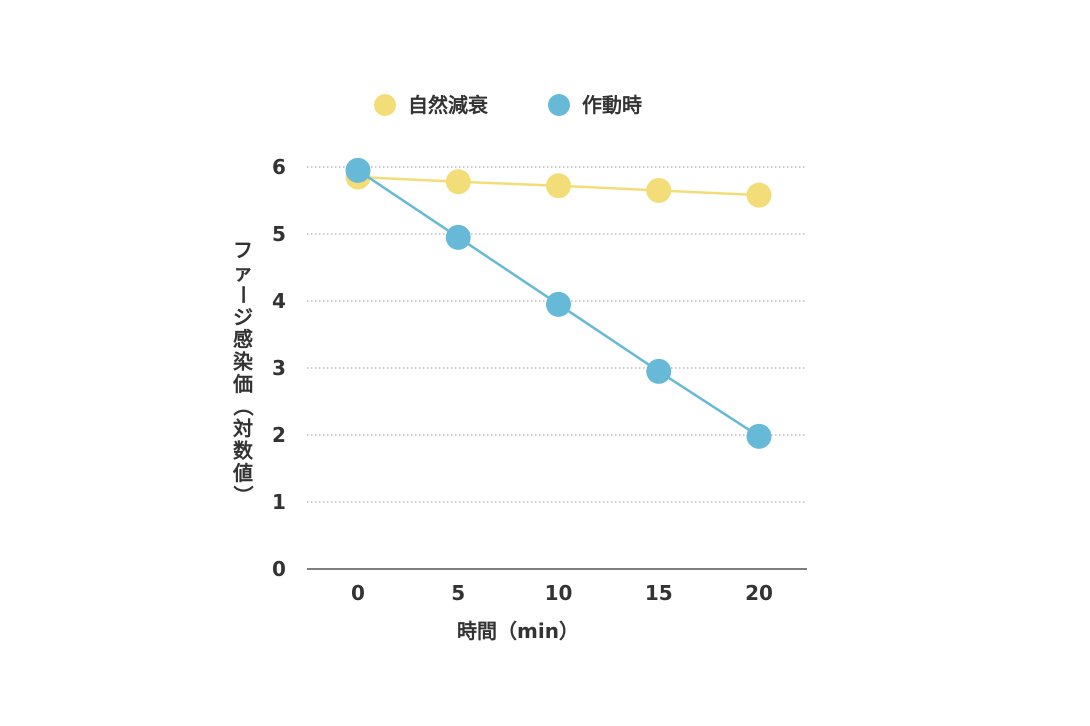  Describe the element at coordinates (243, 250) in the screenshot. I see `y-axis-title-char: フ` at that location.